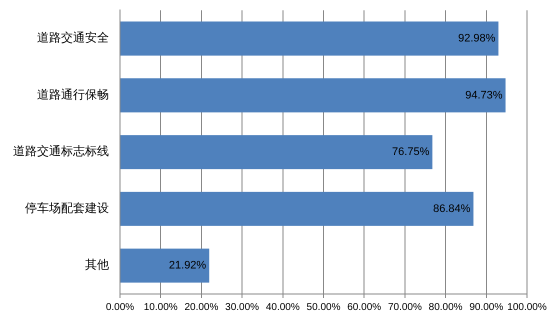 The image size is (555, 324). What do you see at coordinates (452, 208) in the screenshot?
I see `data-label: 86.84%` at bounding box center [452, 208].